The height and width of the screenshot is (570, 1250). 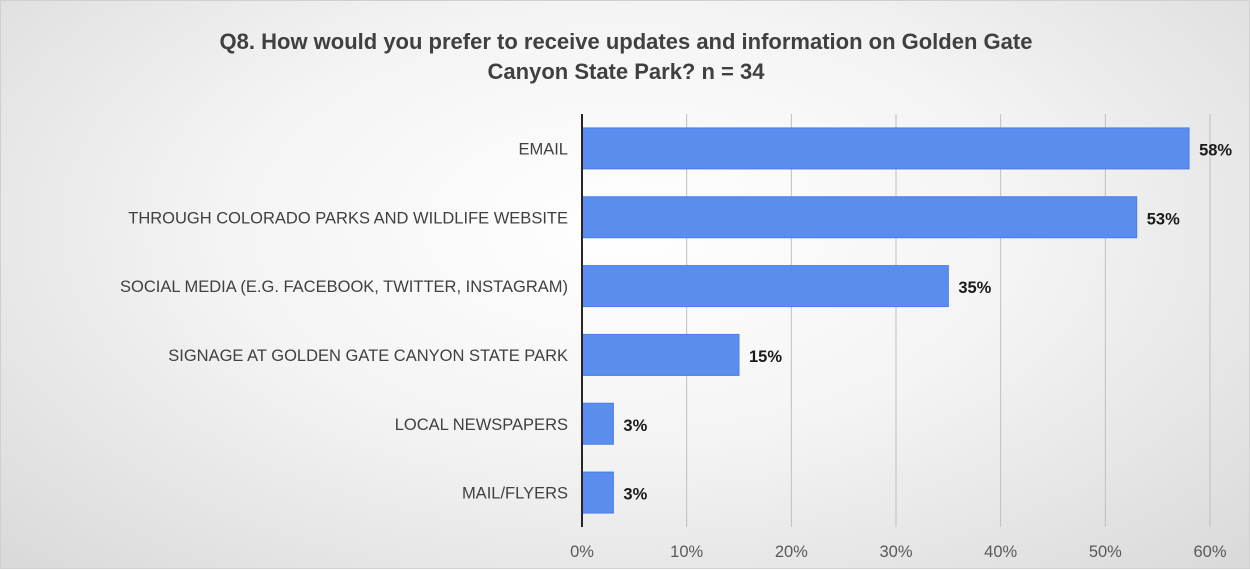 What do you see at coordinates (974, 288) in the screenshot?
I see `data-label: 35%` at bounding box center [974, 288].